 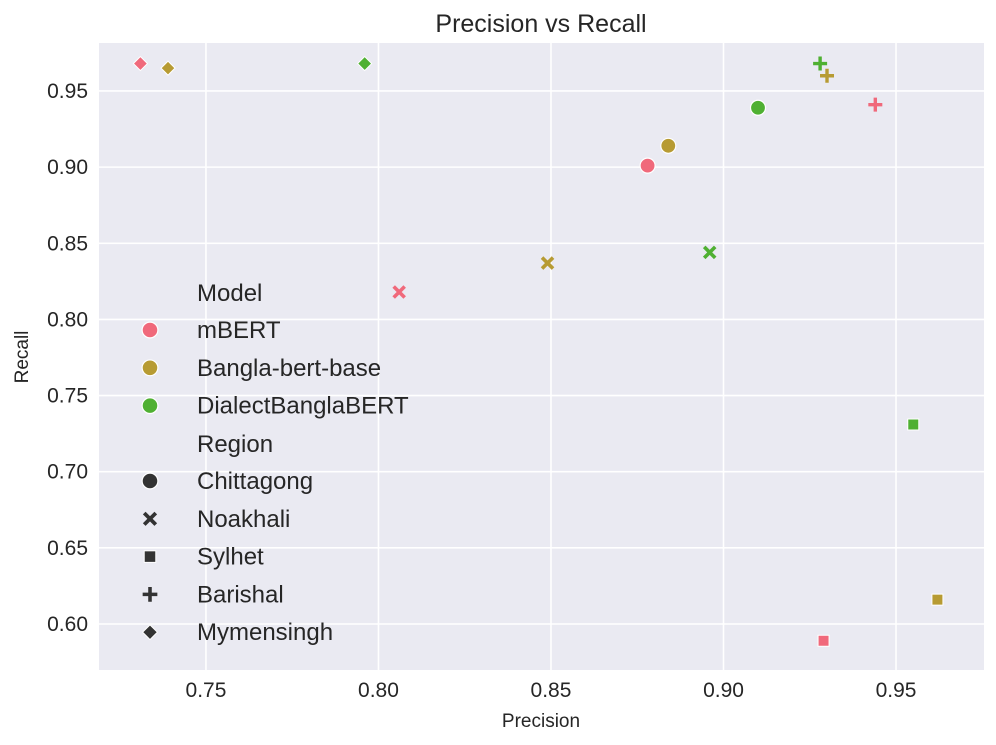 I want to click on y-axis-label: Recall, so click(x=22, y=357).